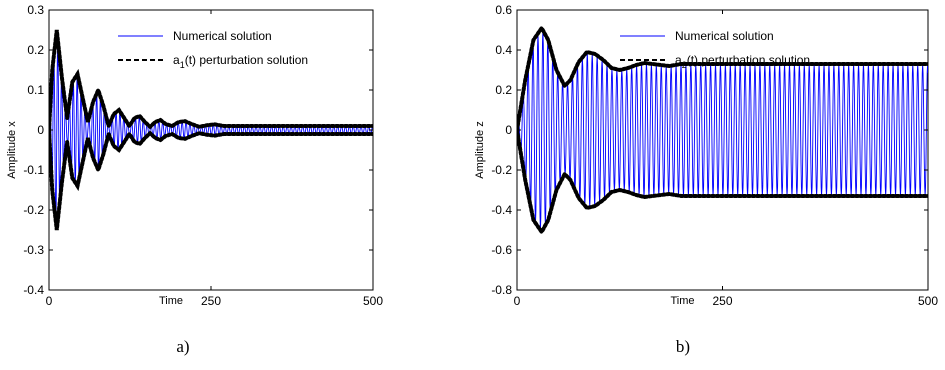 This screenshot has height=370, width=945. Describe the element at coordinates (35, 10) in the screenshot. I see `y-tick-label: 0.3` at that location.